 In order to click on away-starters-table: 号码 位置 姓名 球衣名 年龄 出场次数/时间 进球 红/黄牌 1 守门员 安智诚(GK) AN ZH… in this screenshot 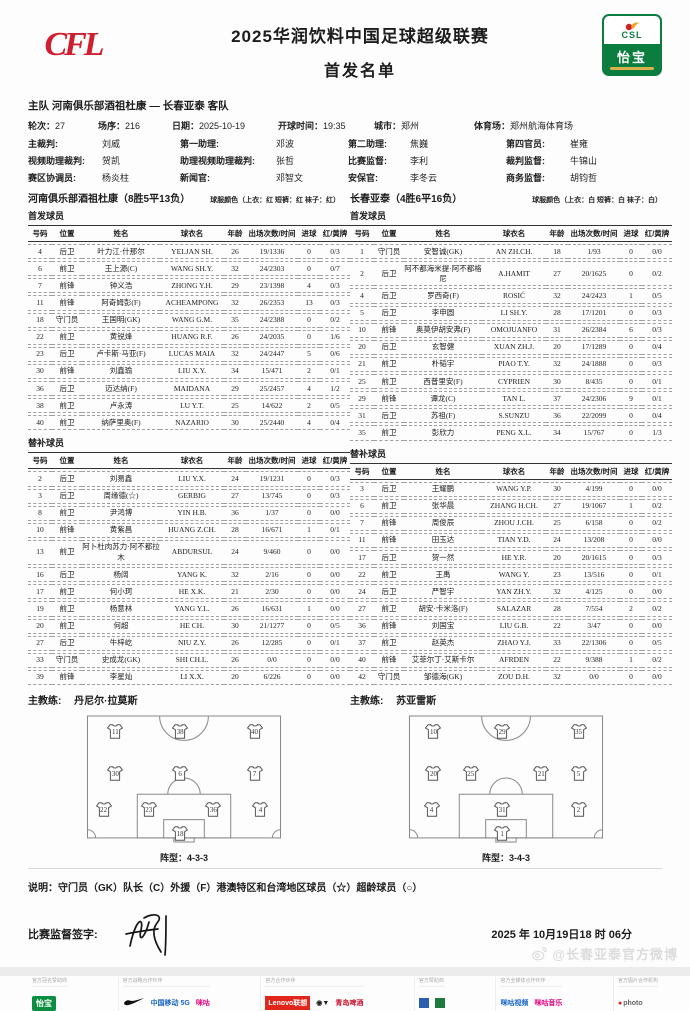, I will do `click(511, 333)`.